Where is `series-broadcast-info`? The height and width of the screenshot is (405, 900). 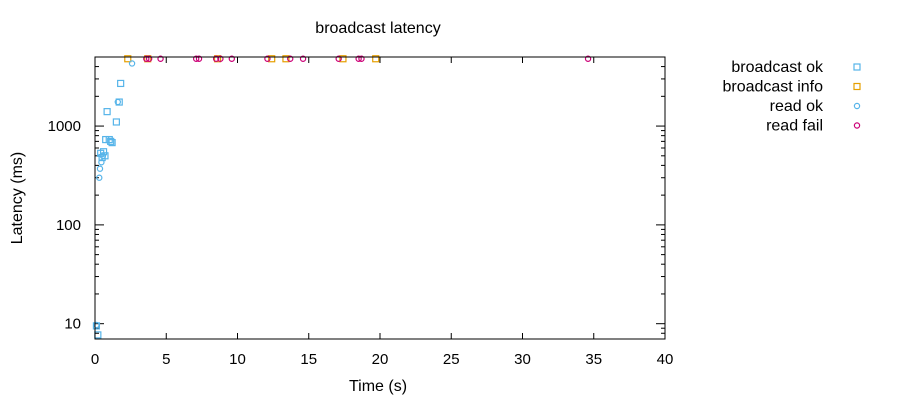 series-broadcast-info is located at coordinates (252, 59).